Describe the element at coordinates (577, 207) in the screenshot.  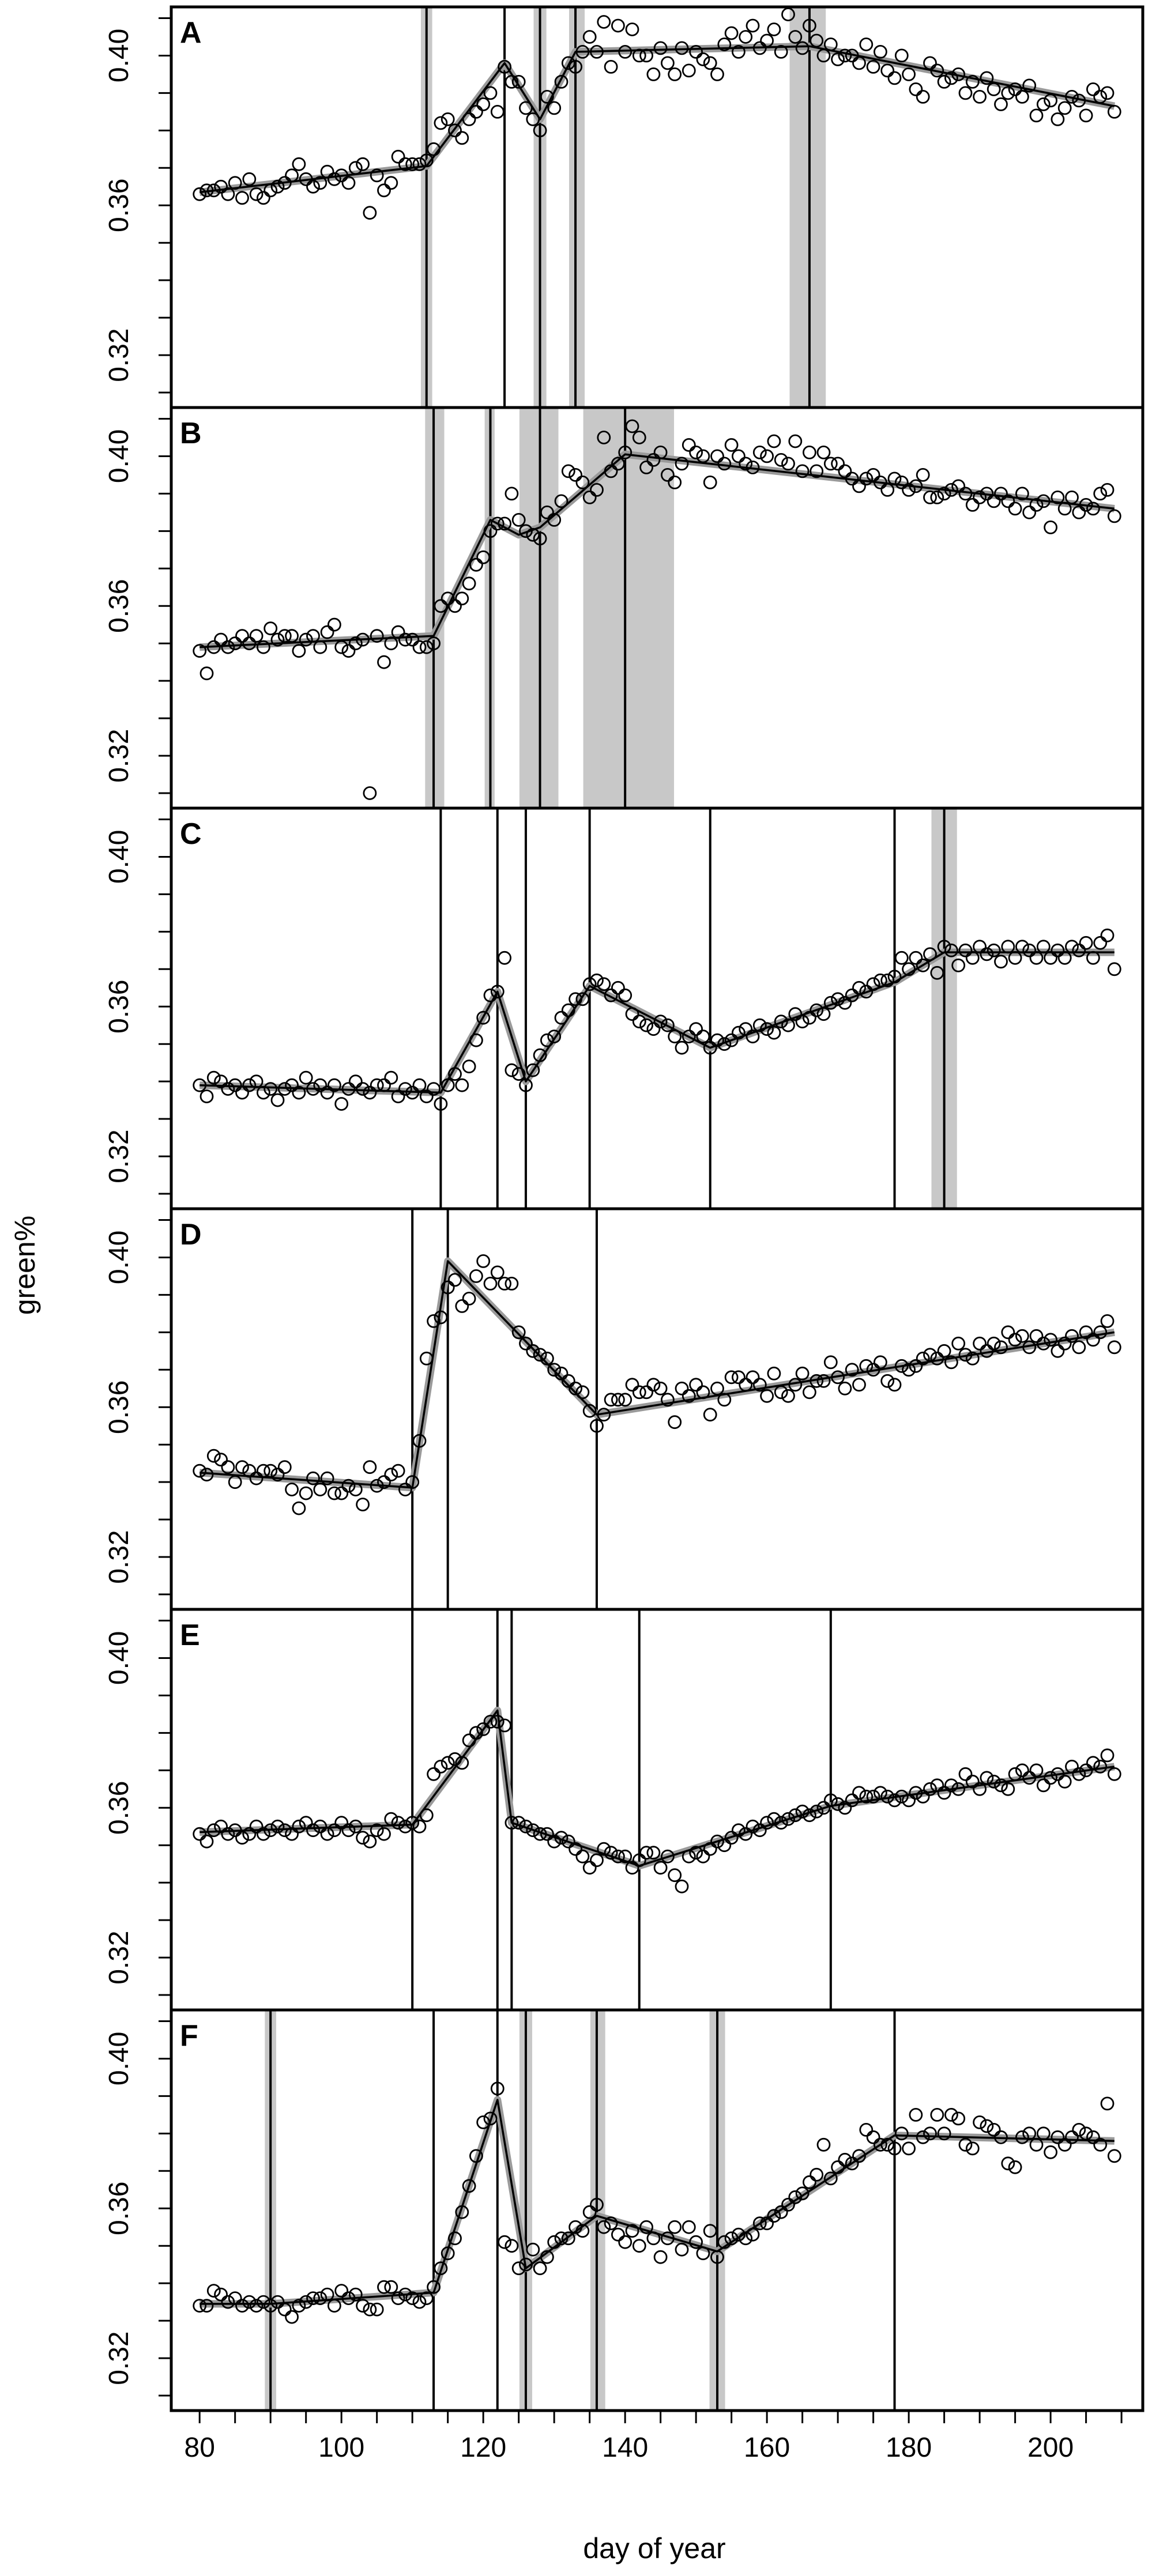
I see `breakpoint-ci-band` at that location.